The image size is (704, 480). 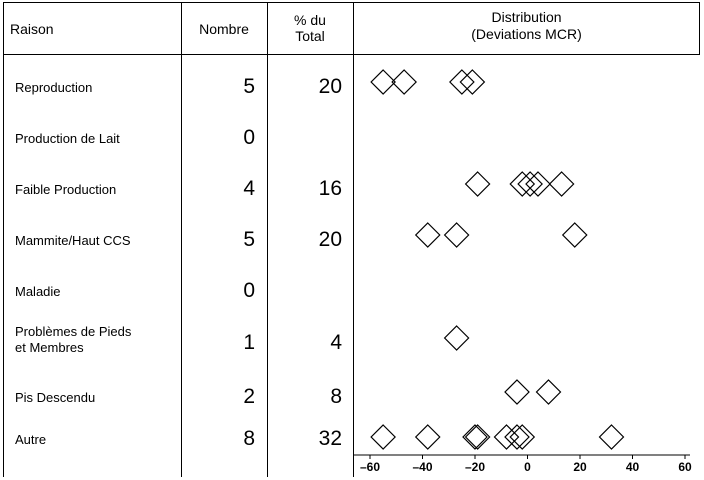 What do you see at coordinates (526, 17) in the screenshot?
I see `header-distribution-line1: Distribution` at bounding box center [526, 17].